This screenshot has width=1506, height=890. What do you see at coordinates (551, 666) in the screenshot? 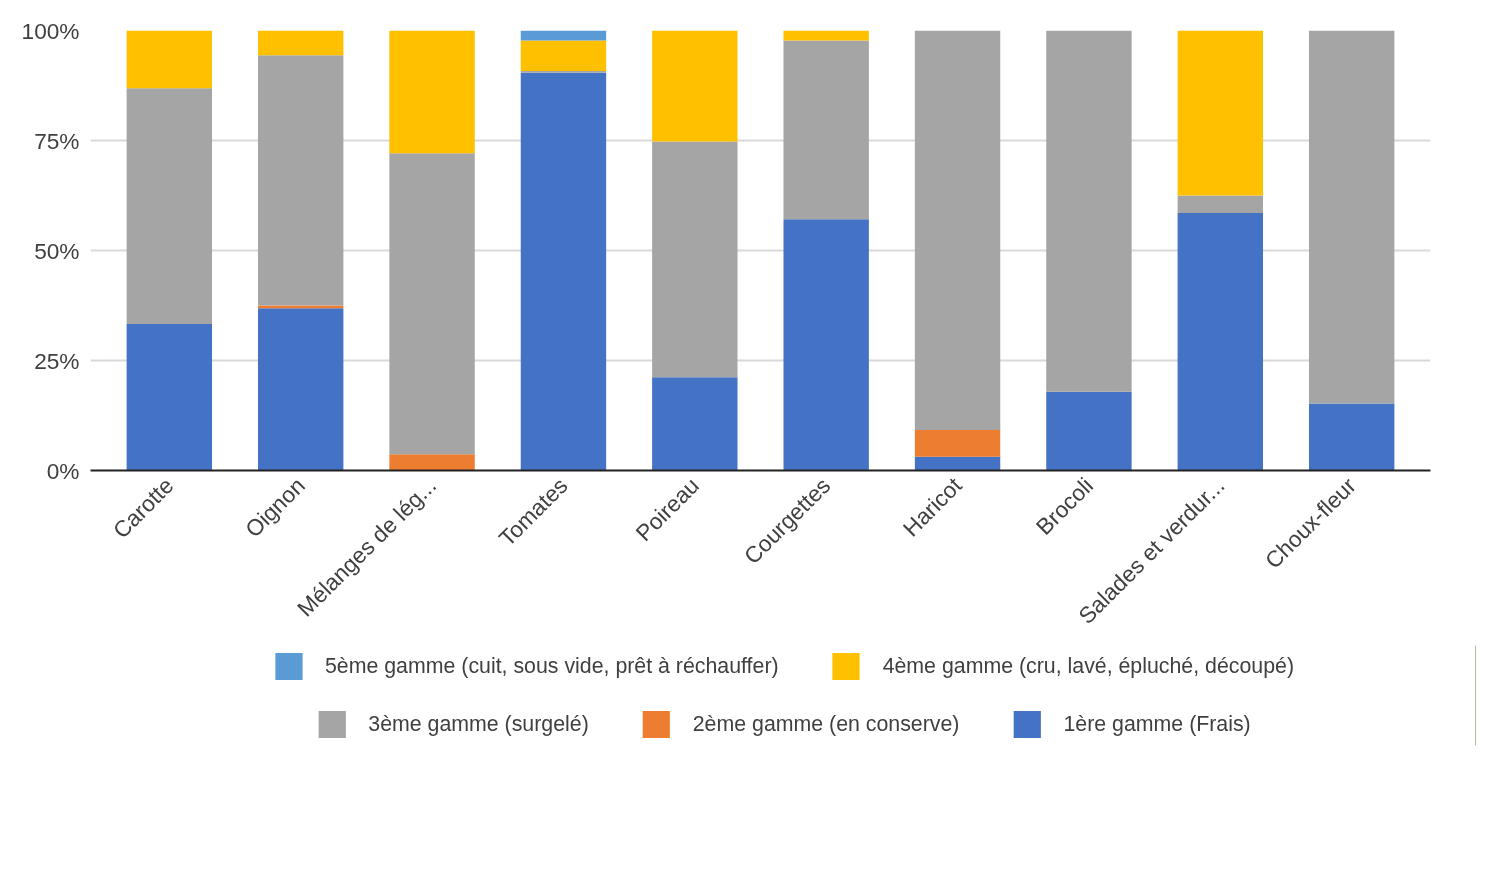
I see `legend-label: 5ème gamme (cuit, sous vide, prêt à réchauffer)` at bounding box center [551, 666].